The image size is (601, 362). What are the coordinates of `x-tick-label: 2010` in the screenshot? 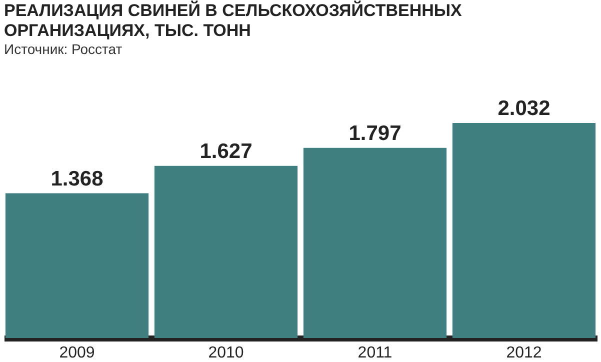 It's located at (226, 353).